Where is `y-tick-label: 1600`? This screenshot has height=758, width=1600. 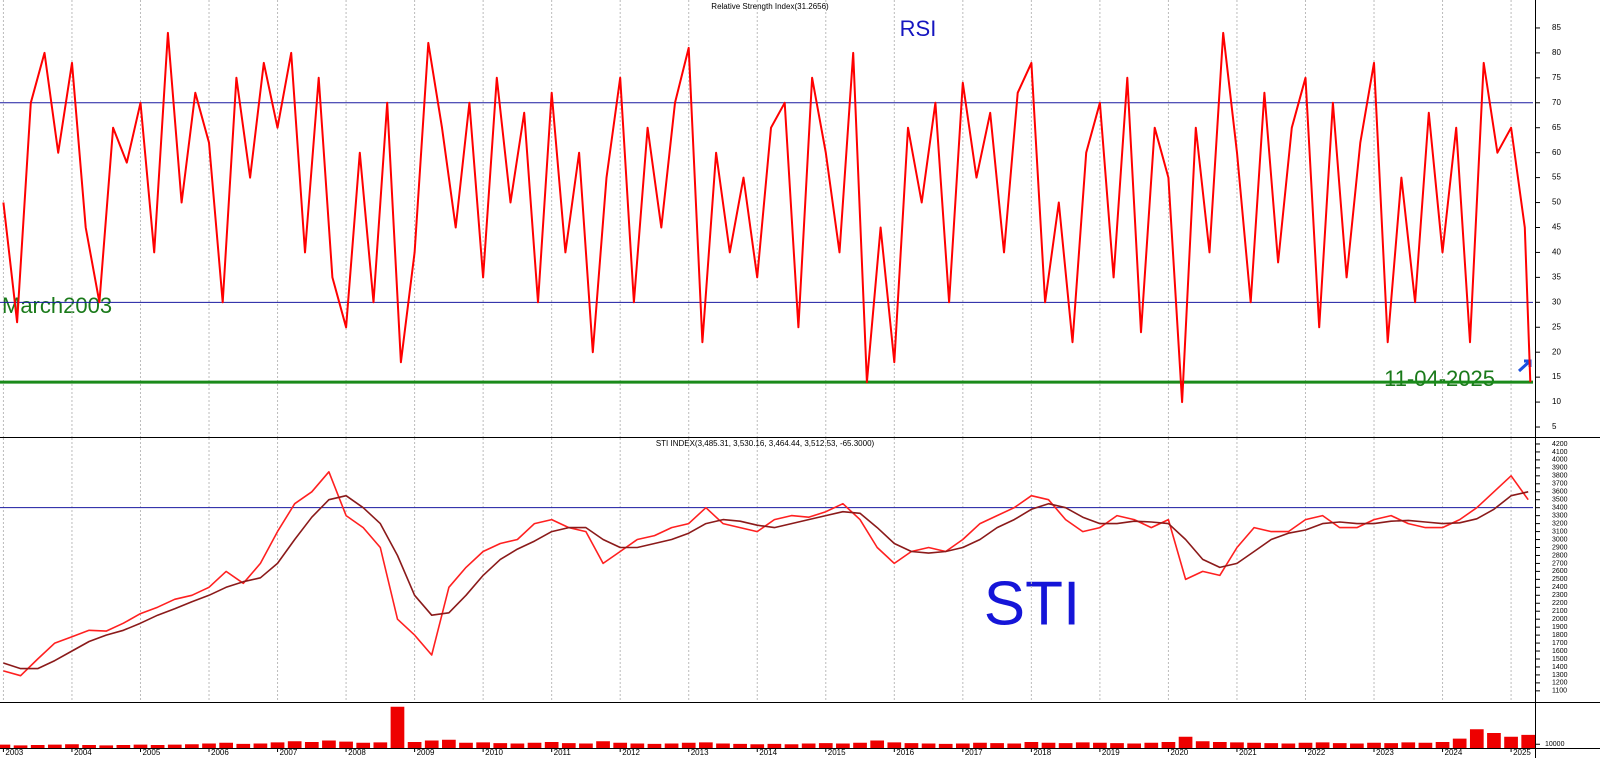
y-tick-label: 1600 is located at coordinates (1560, 651).